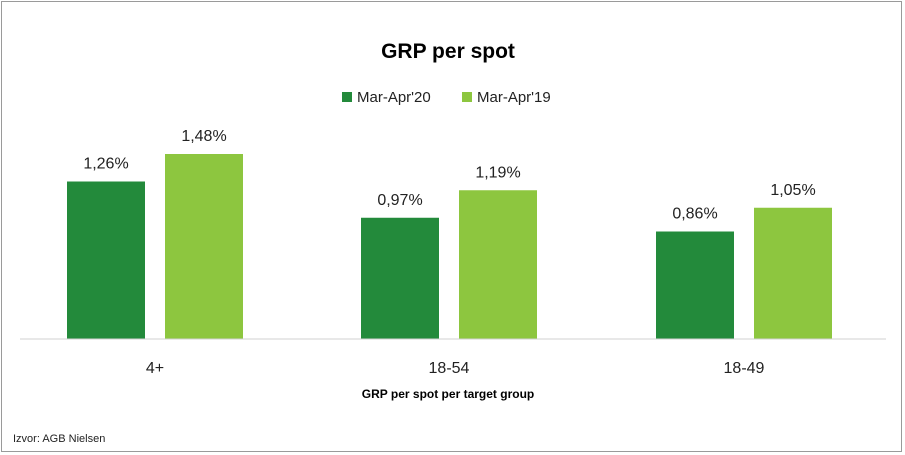 The width and height of the screenshot is (905, 455). What do you see at coordinates (106, 260) in the screenshot?
I see `bar-4+-series-1` at bounding box center [106, 260].